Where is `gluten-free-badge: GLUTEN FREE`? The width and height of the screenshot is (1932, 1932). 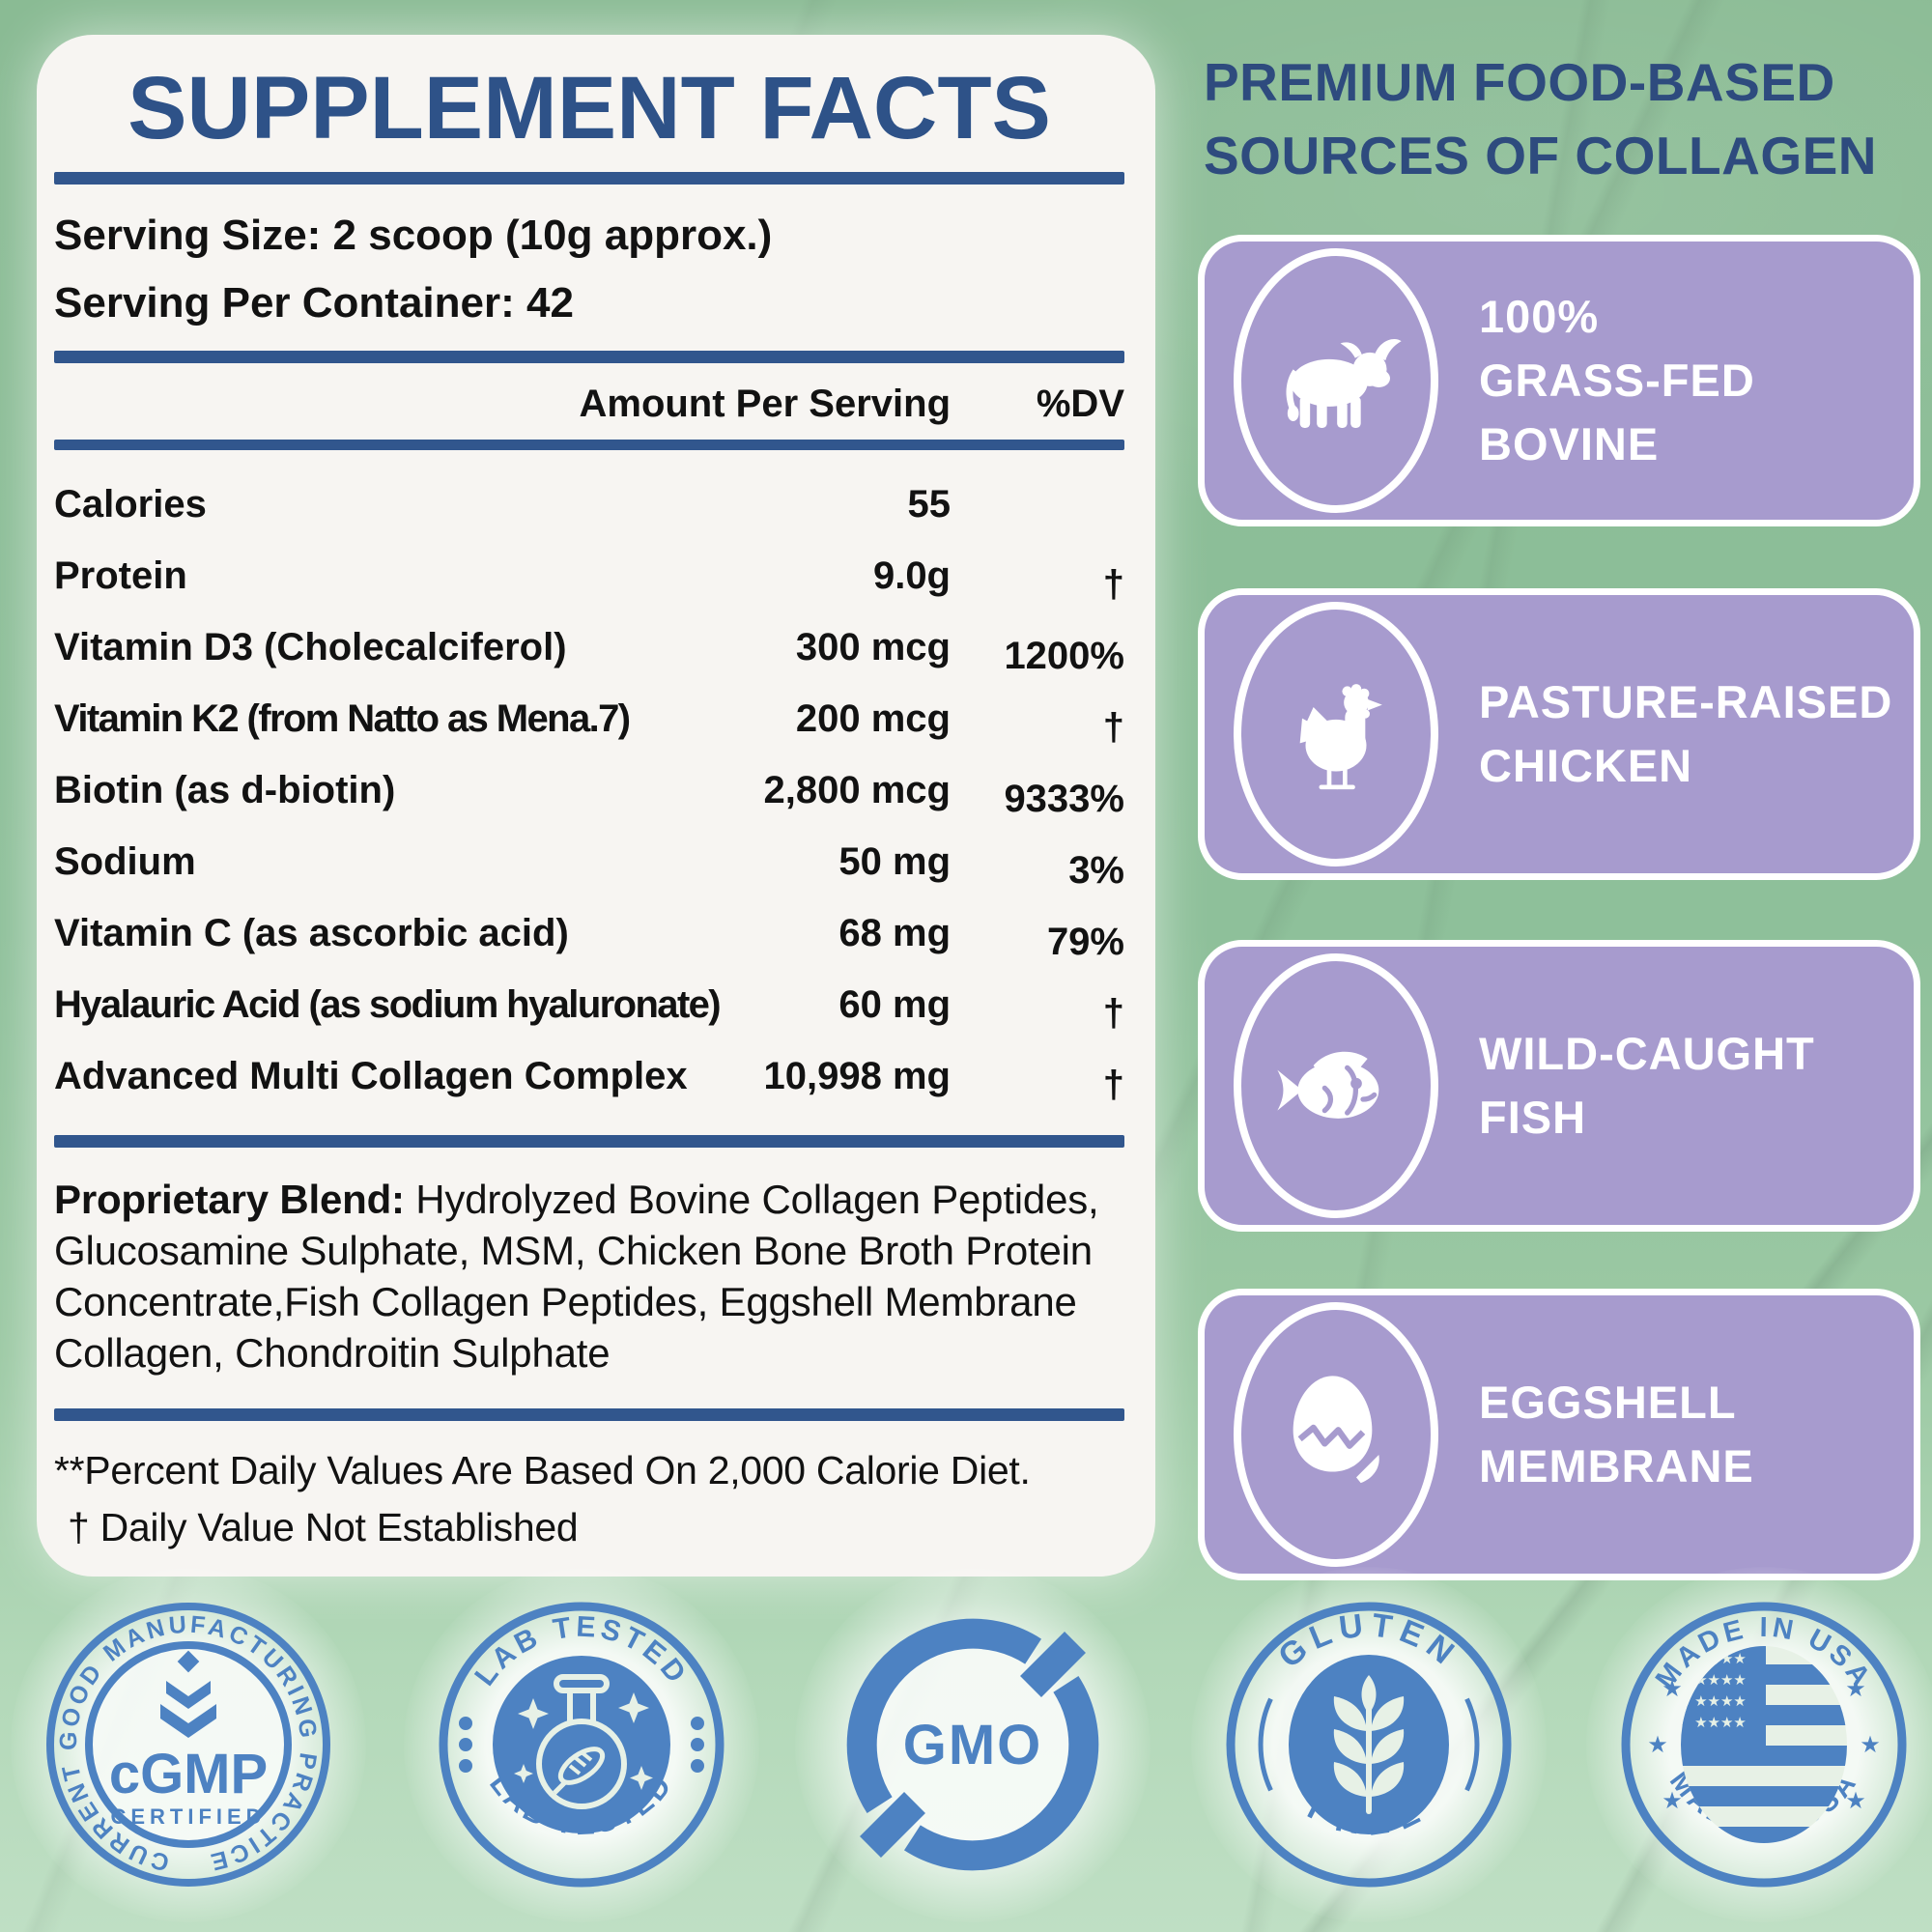
gluten-free-badge: GLUTEN FREE is located at coordinates (1369, 1744).